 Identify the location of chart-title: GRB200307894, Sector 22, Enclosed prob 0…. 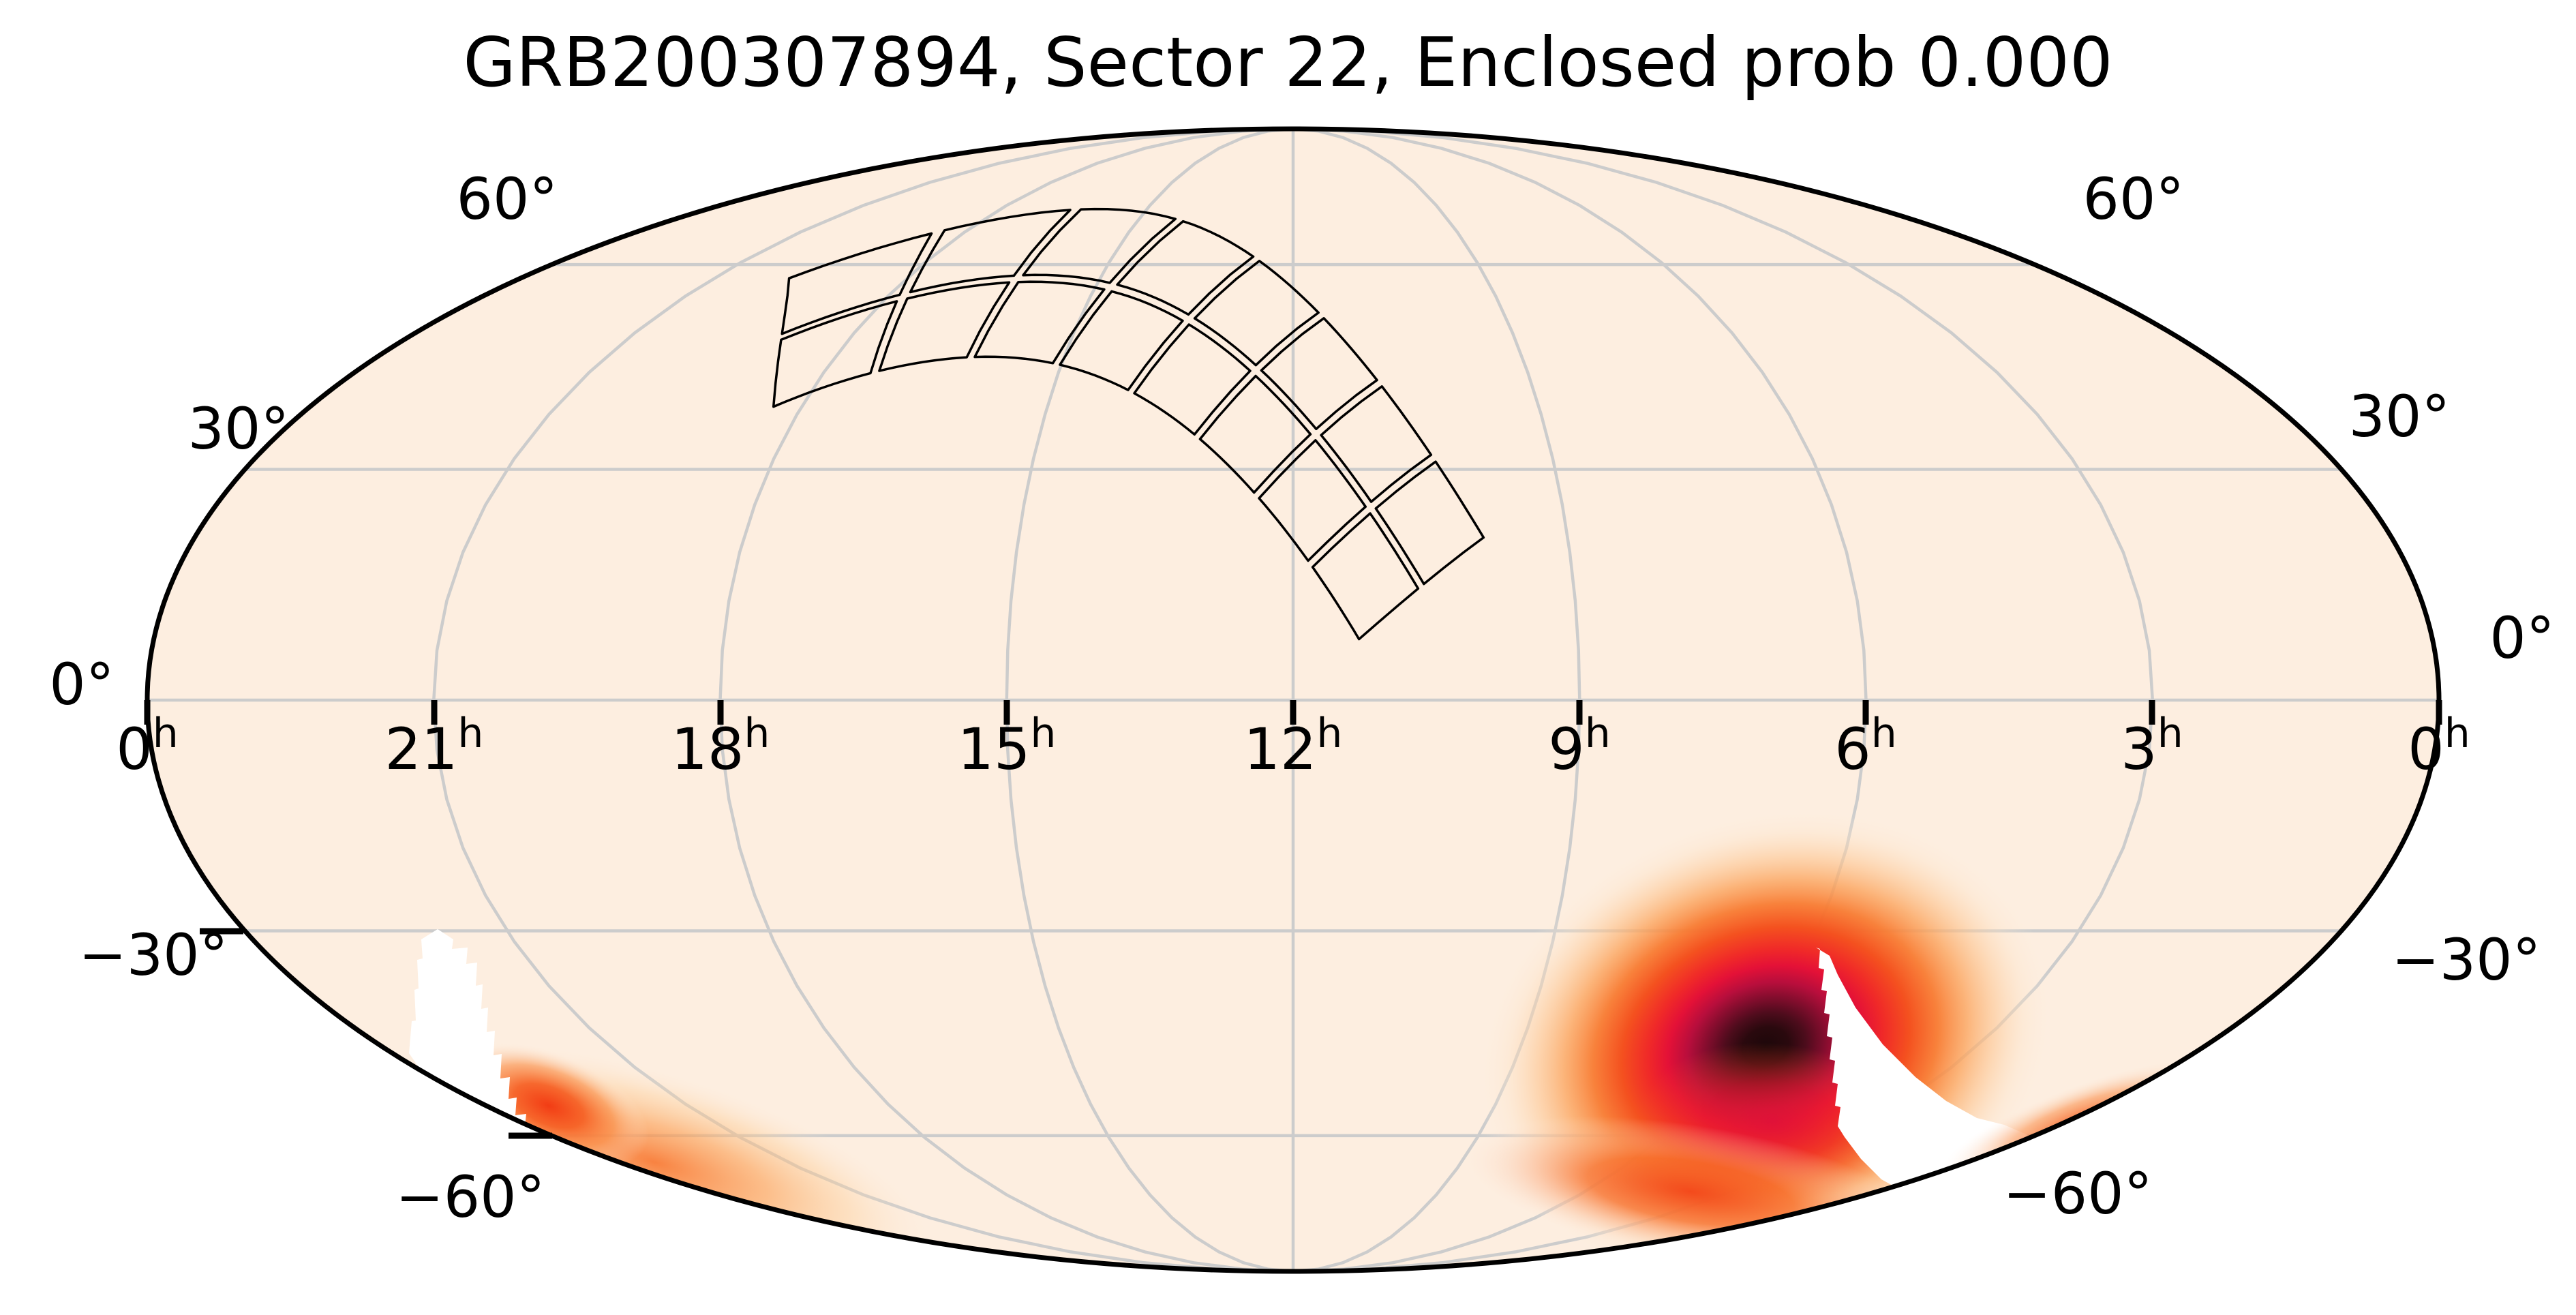
(1288, 62).